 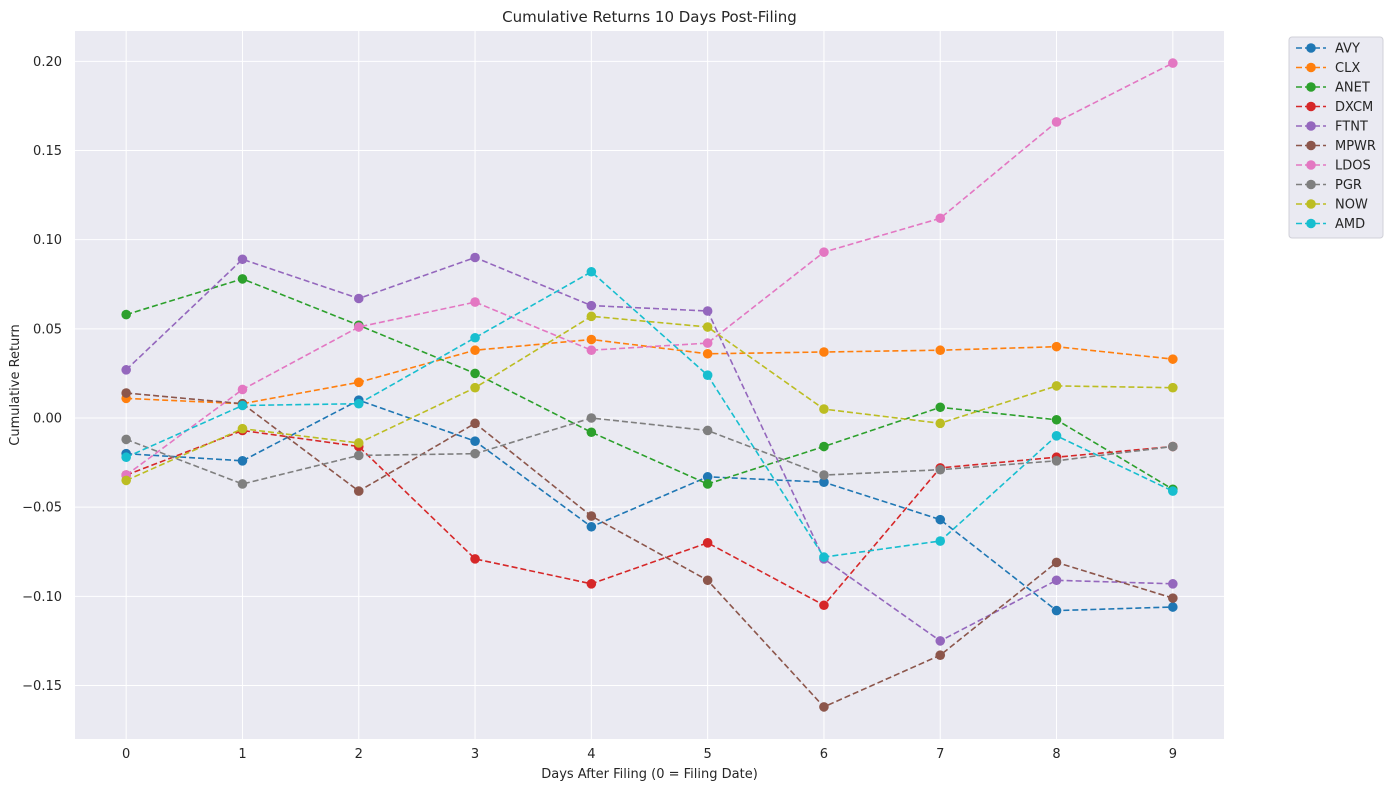 I want to click on legend-item-amd: AMD, so click(x=1330, y=224).